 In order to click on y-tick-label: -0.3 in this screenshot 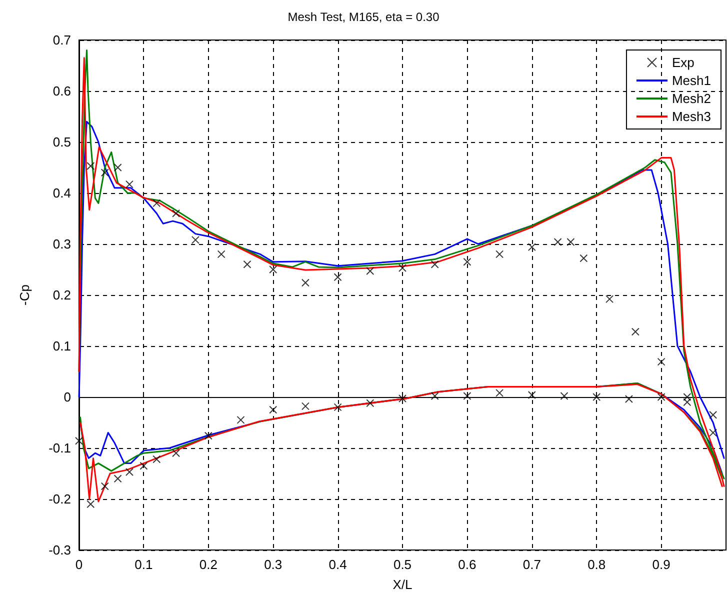, I will do `click(59, 550)`.